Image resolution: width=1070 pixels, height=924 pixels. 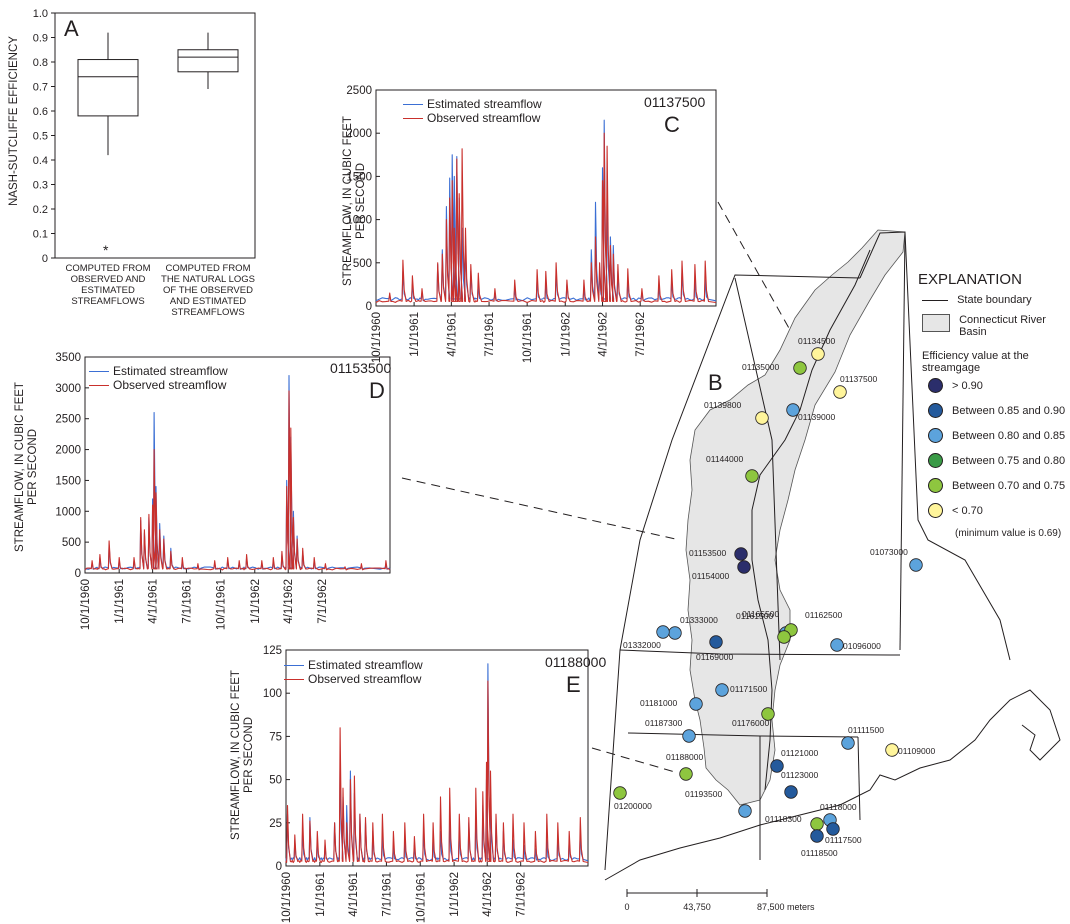 I want to click on y-tick-label: 0.3, so click(x=40, y=186).